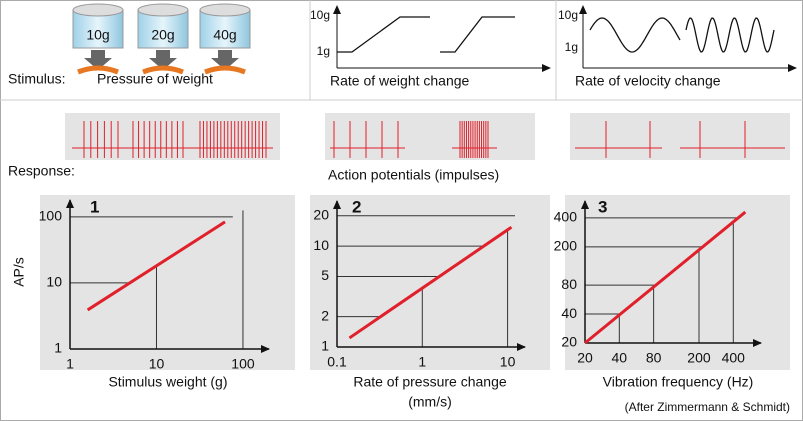  I want to click on chart-number: 2, so click(356, 206).